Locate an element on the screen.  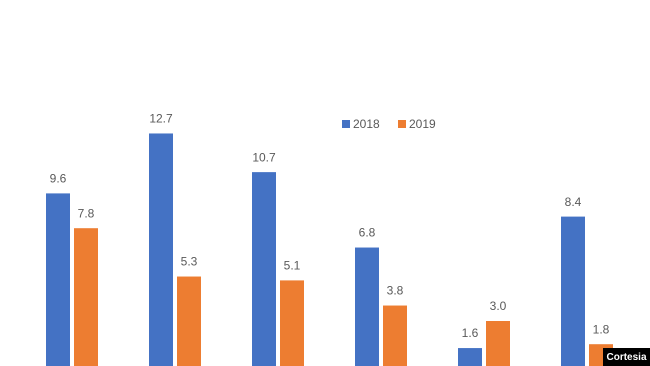
credit-badge is located at coordinates (626, 357).